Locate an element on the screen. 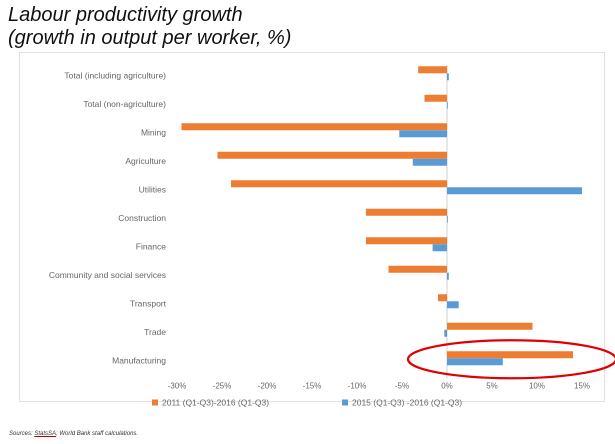 This screenshot has width=615, height=444. source-prefix: Sources: is located at coordinates (21, 434).